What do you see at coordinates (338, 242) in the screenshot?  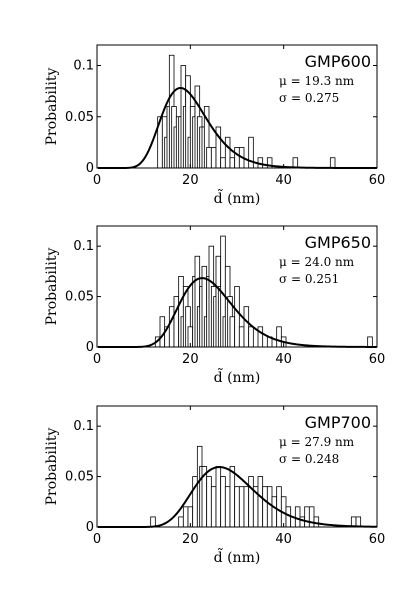 I see `chart-title: GMP650` at bounding box center [338, 242].